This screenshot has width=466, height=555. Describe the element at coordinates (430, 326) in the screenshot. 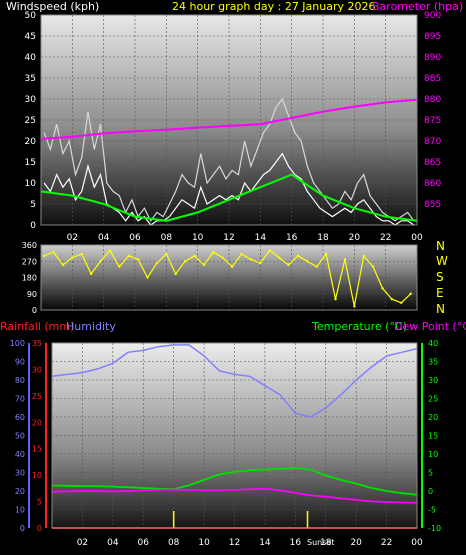

I see `dewpoint-axis-label: Dew Point (°C)` at that location.